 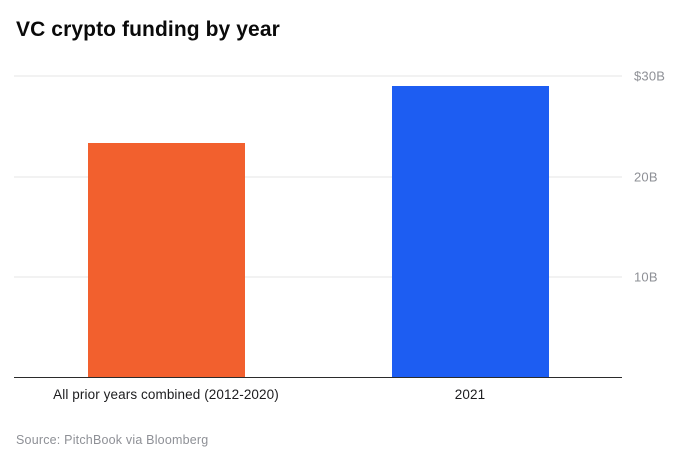 What do you see at coordinates (470, 394) in the screenshot?
I see `x-label-2021: 2021` at bounding box center [470, 394].